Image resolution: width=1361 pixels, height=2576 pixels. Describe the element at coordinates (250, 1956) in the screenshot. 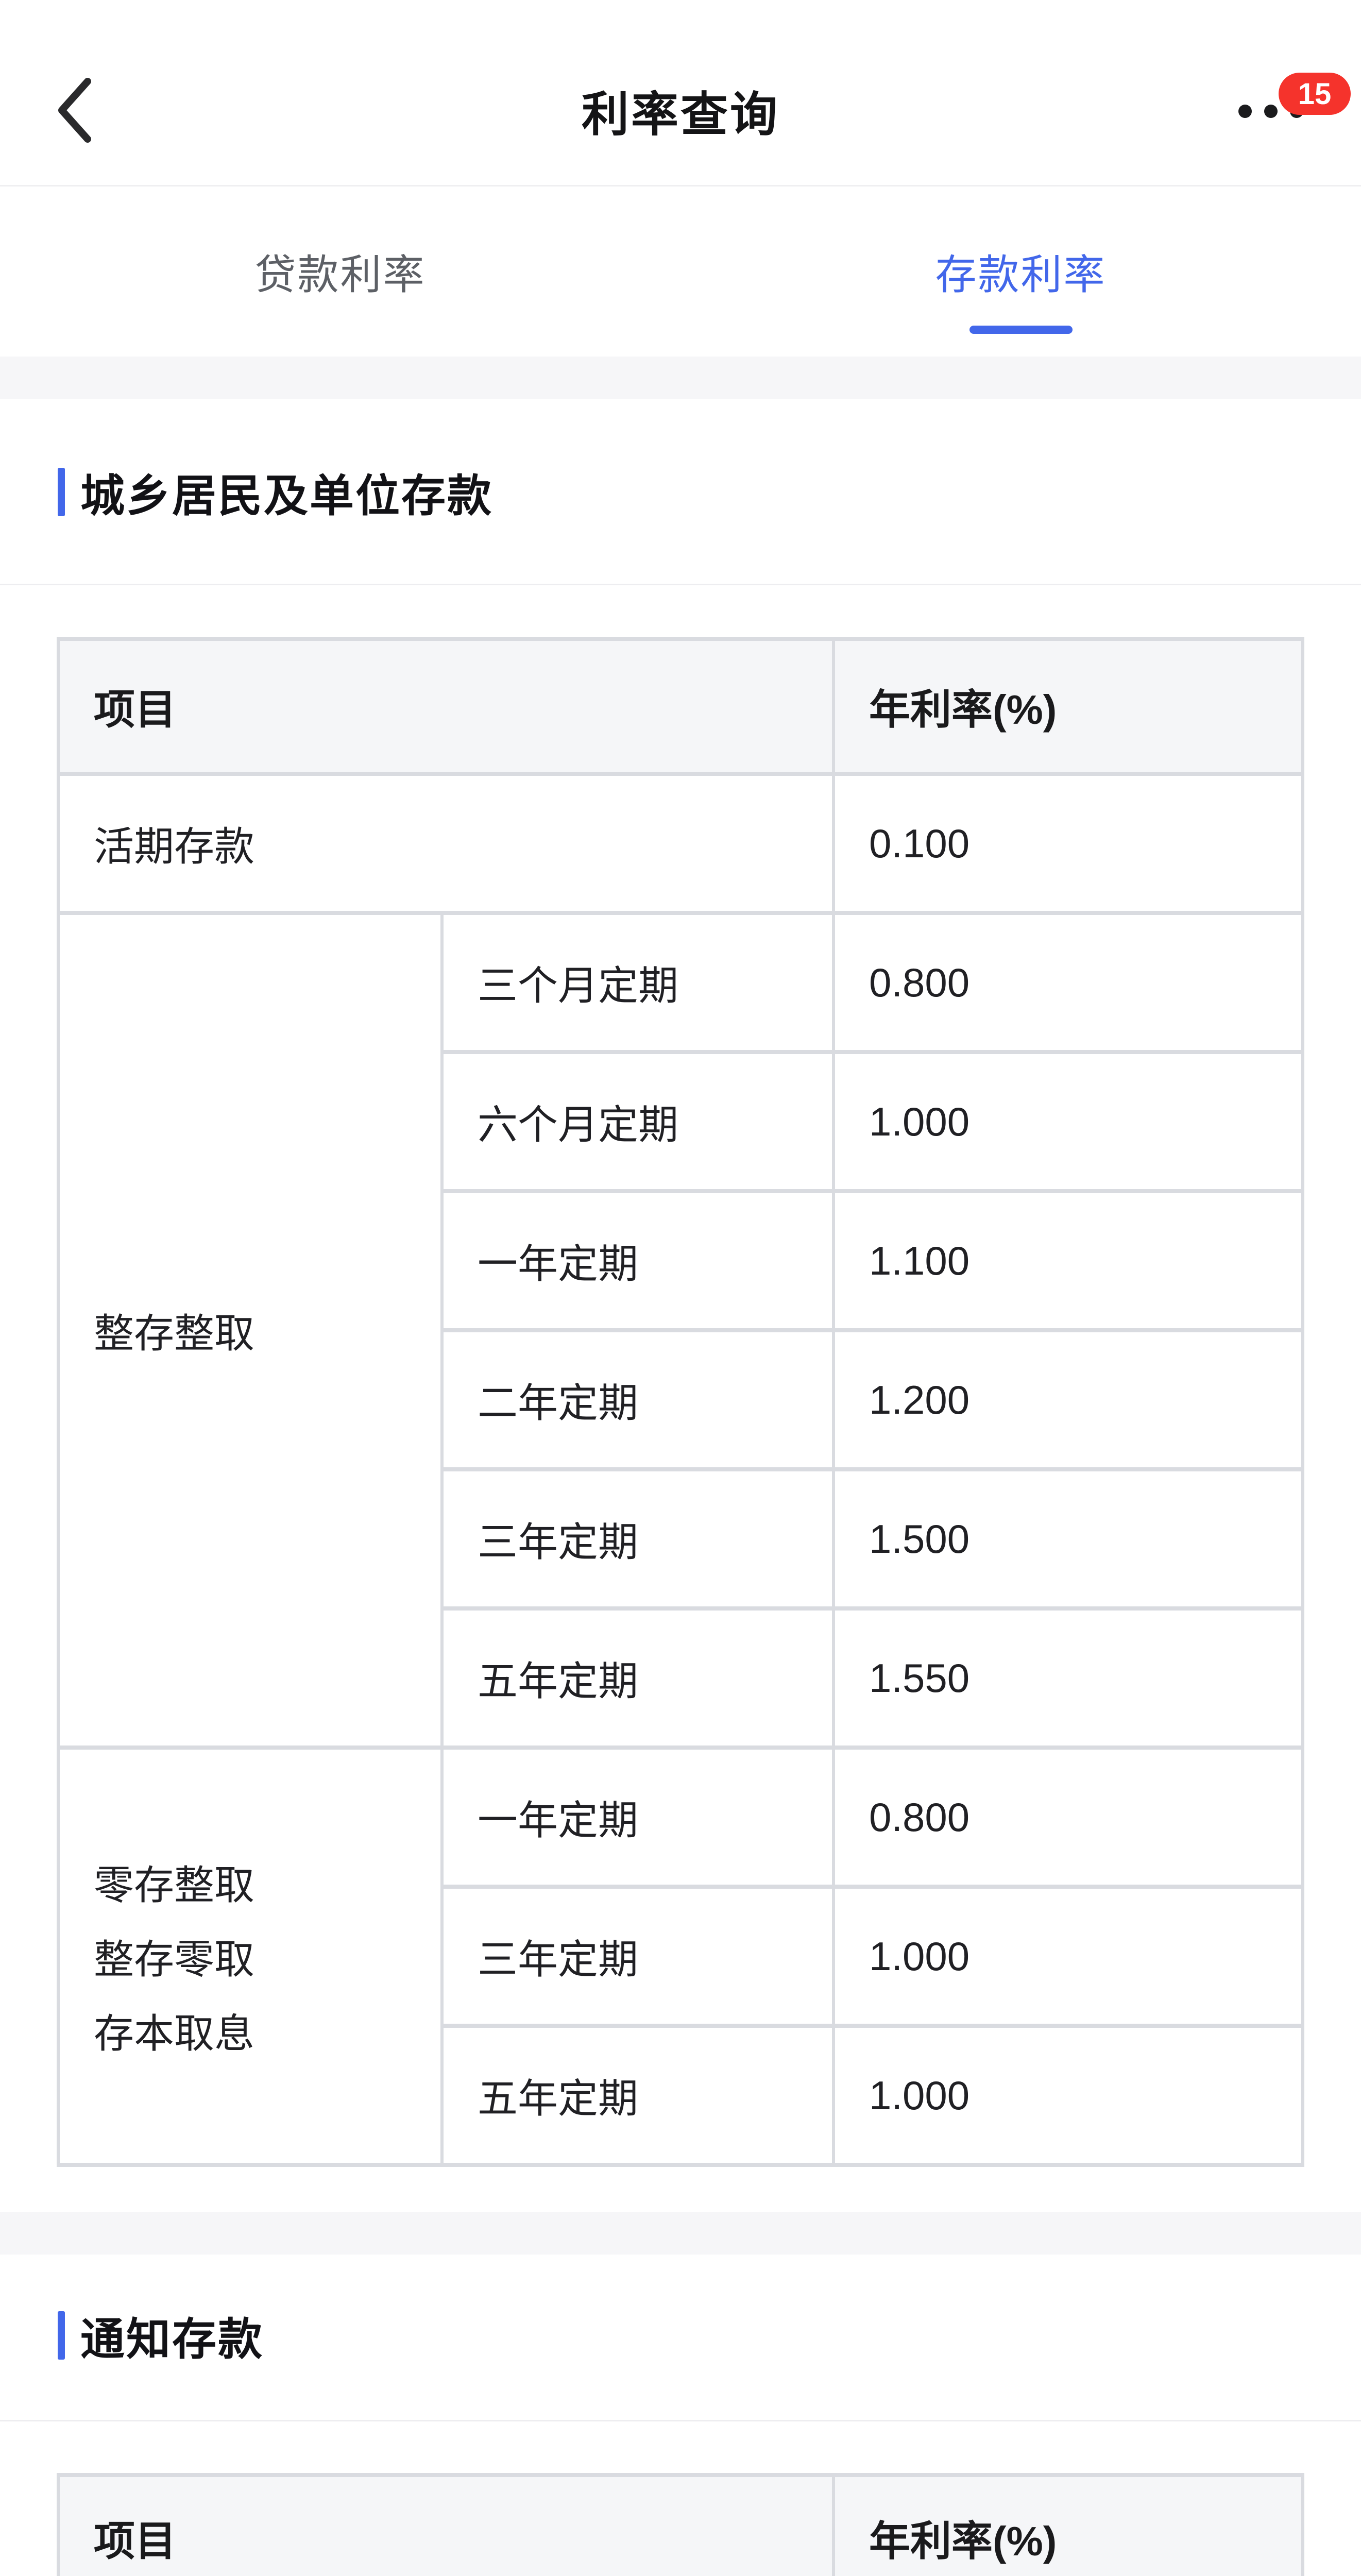

I see `group-label-cell: 零存整取 整存零取 存本取息` at that location.